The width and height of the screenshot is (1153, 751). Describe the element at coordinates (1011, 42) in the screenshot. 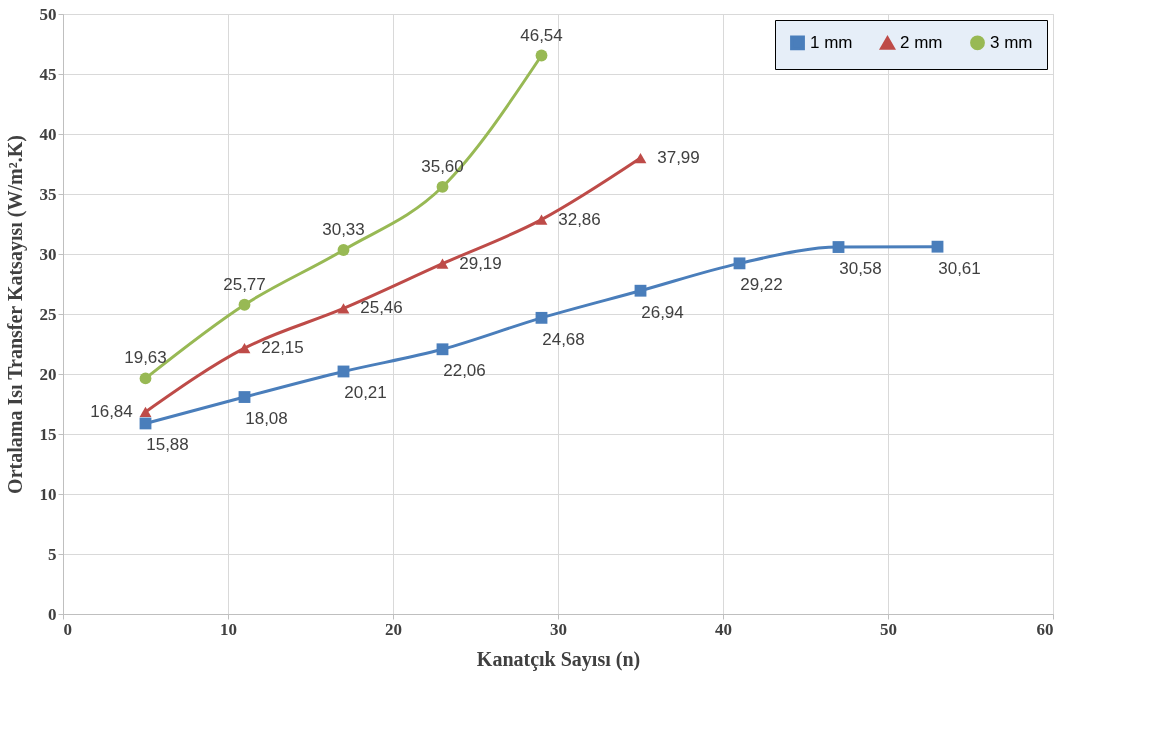

I see `legend-label: 3 mm` at that location.